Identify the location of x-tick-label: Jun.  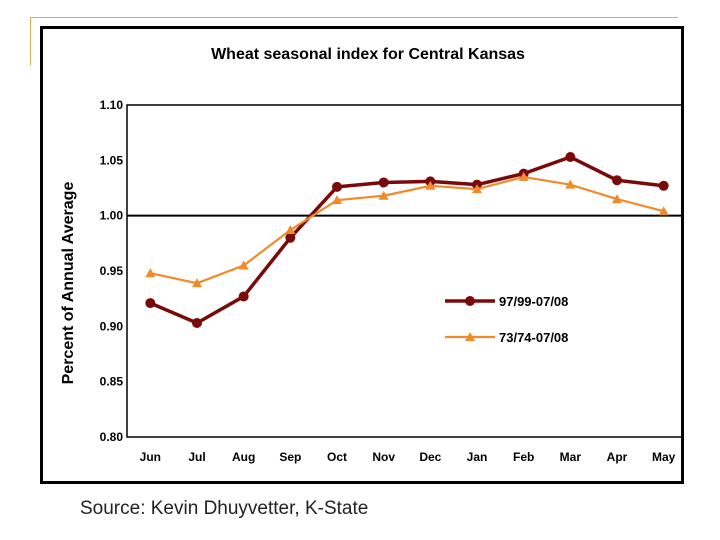
(150, 457).